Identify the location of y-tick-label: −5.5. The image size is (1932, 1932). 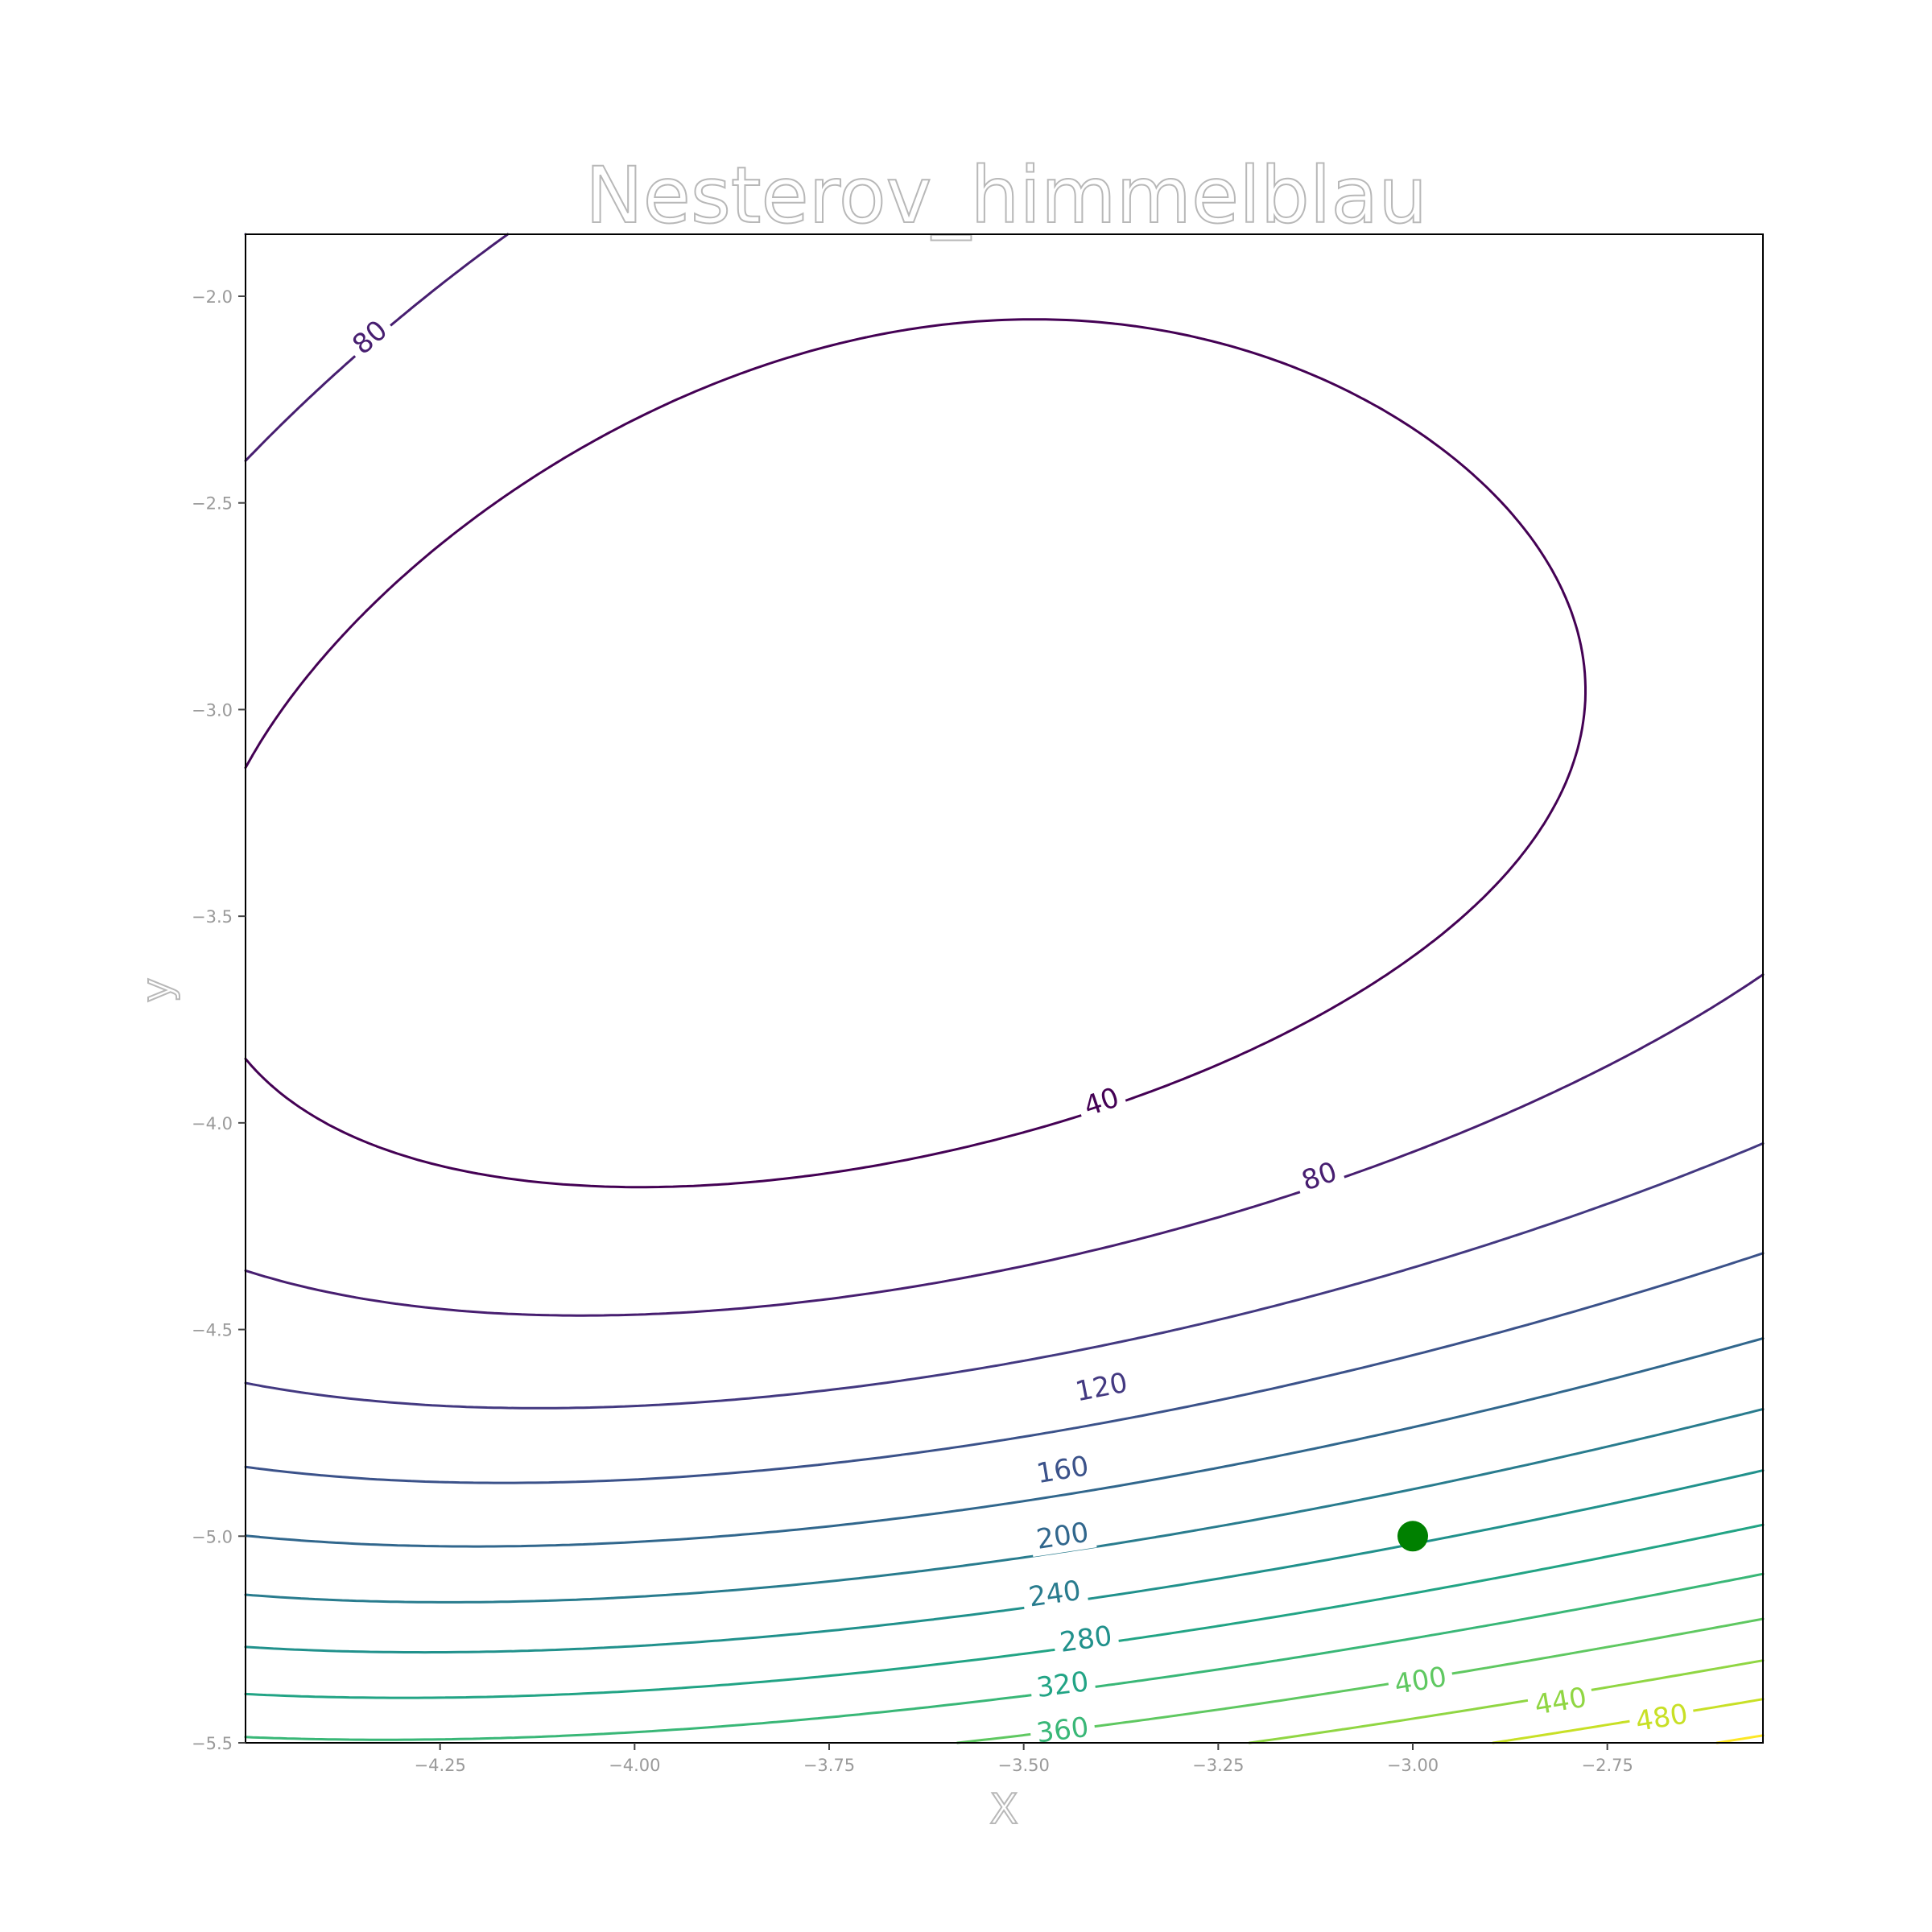
(212, 1743).